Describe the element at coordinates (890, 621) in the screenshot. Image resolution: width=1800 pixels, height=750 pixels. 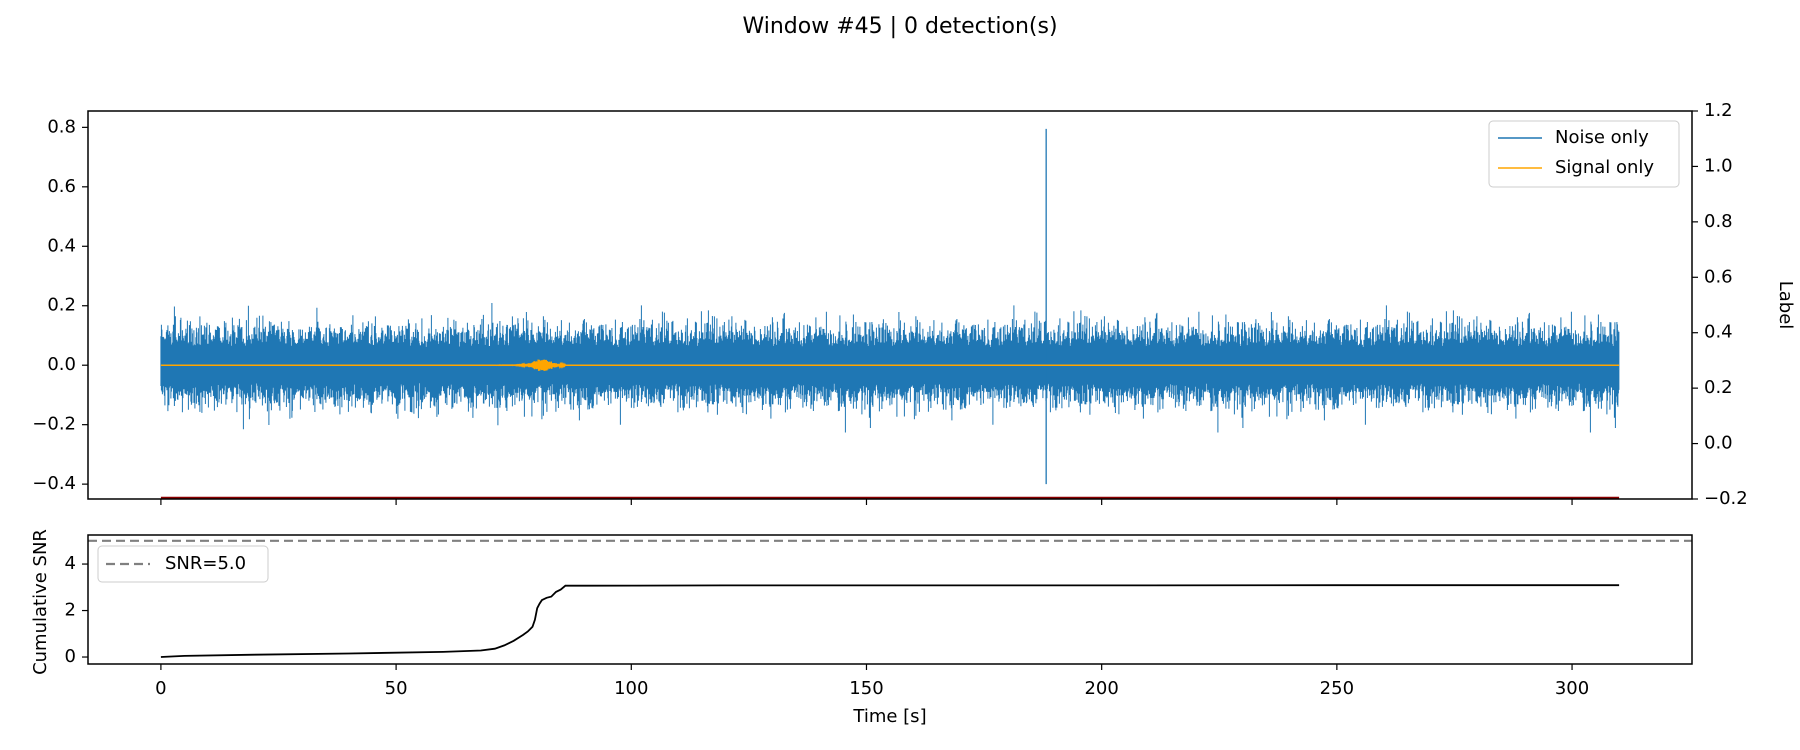
I see `snr-trace` at that location.